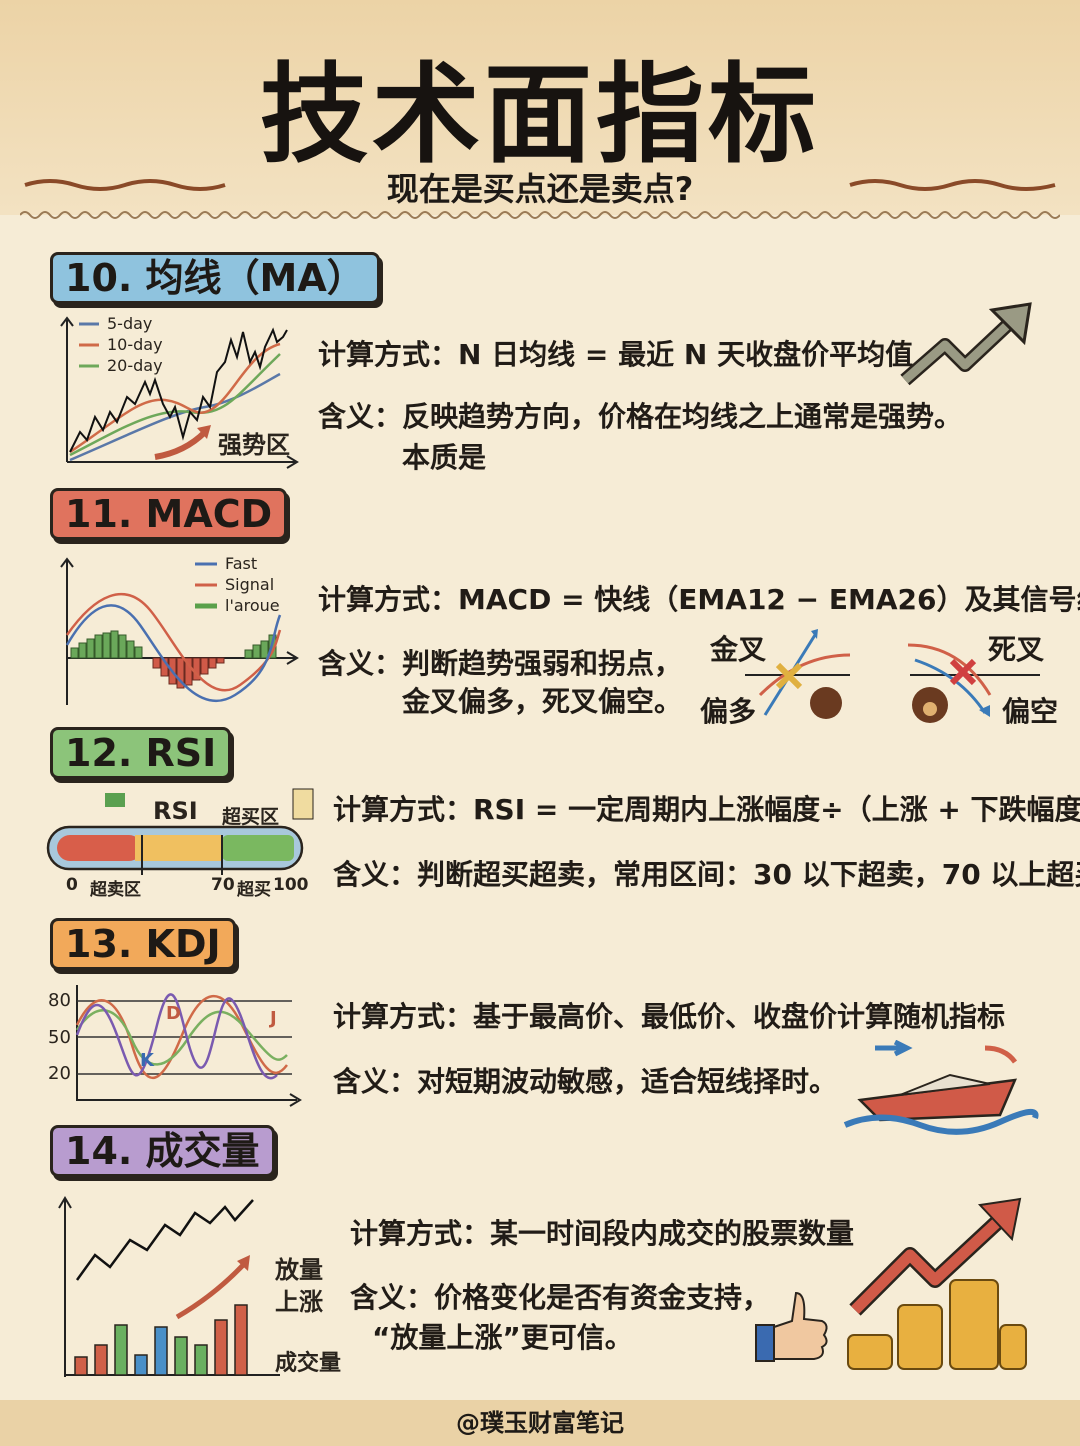 Image resolution: width=1080 pixels, height=1446 pixels. Describe the element at coordinates (59, 1073) in the screenshot. I see `kdj-ytick-20: 20` at that location.